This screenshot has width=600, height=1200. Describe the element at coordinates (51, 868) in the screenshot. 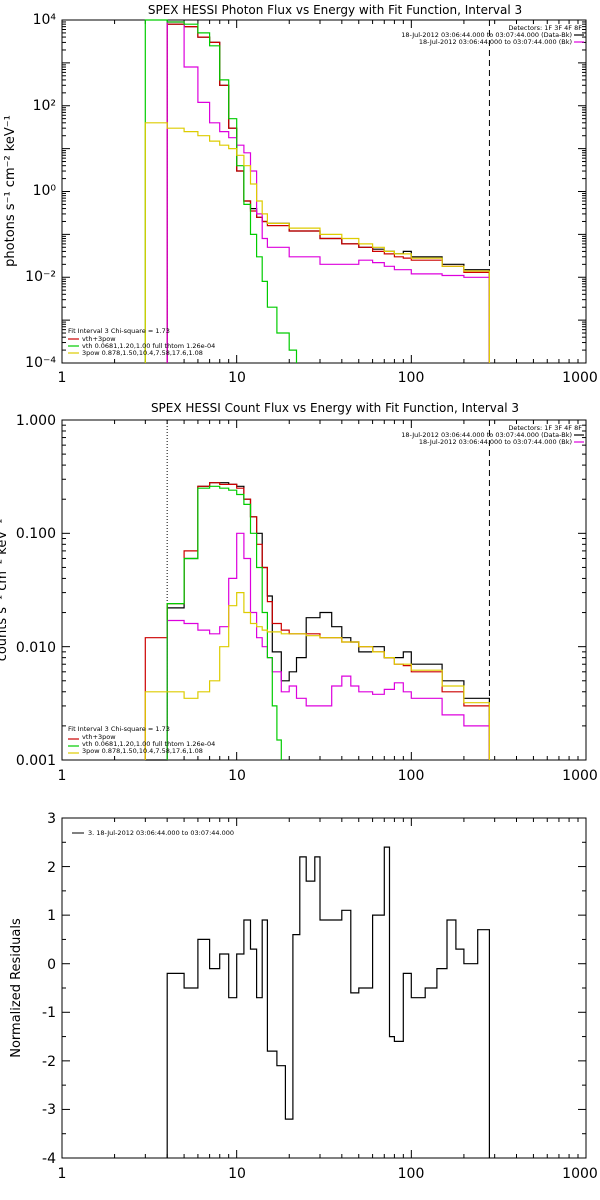

I see `residuals-ytick-2: 2` at that location.